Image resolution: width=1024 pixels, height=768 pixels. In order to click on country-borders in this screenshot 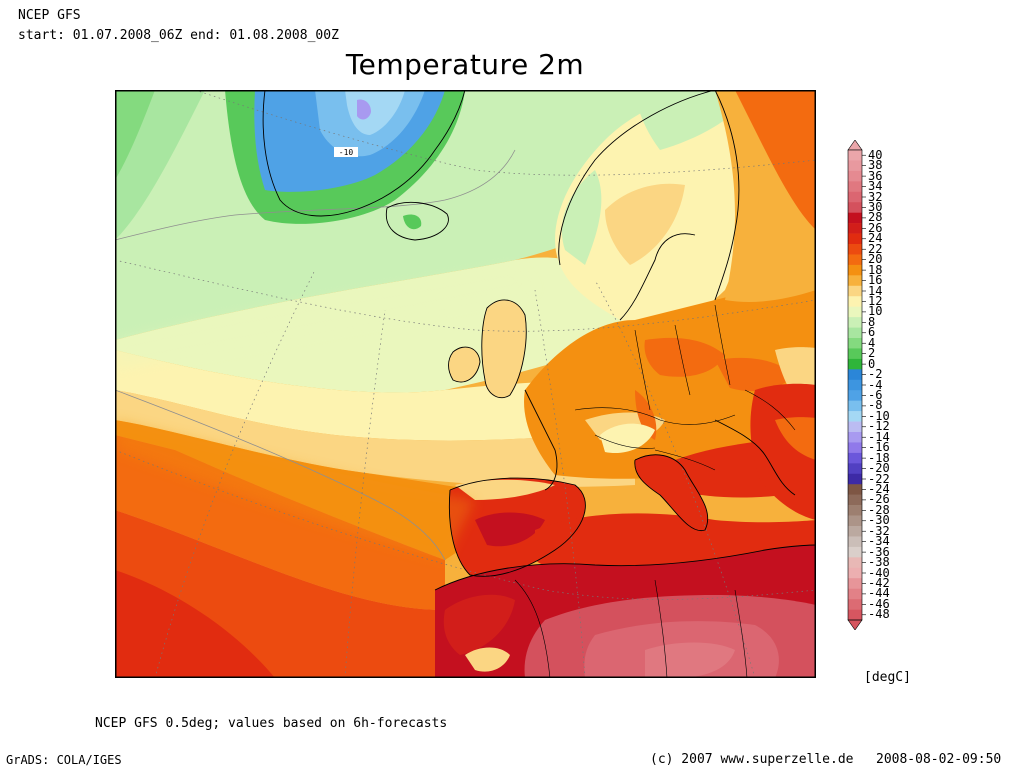, I will do `click(655, 491)`.